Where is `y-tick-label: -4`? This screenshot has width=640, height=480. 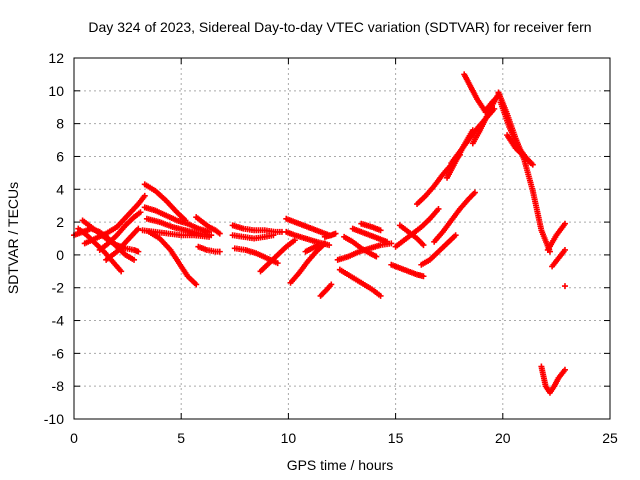 y-tick-label: -4 is located at coordinates (58, 321).